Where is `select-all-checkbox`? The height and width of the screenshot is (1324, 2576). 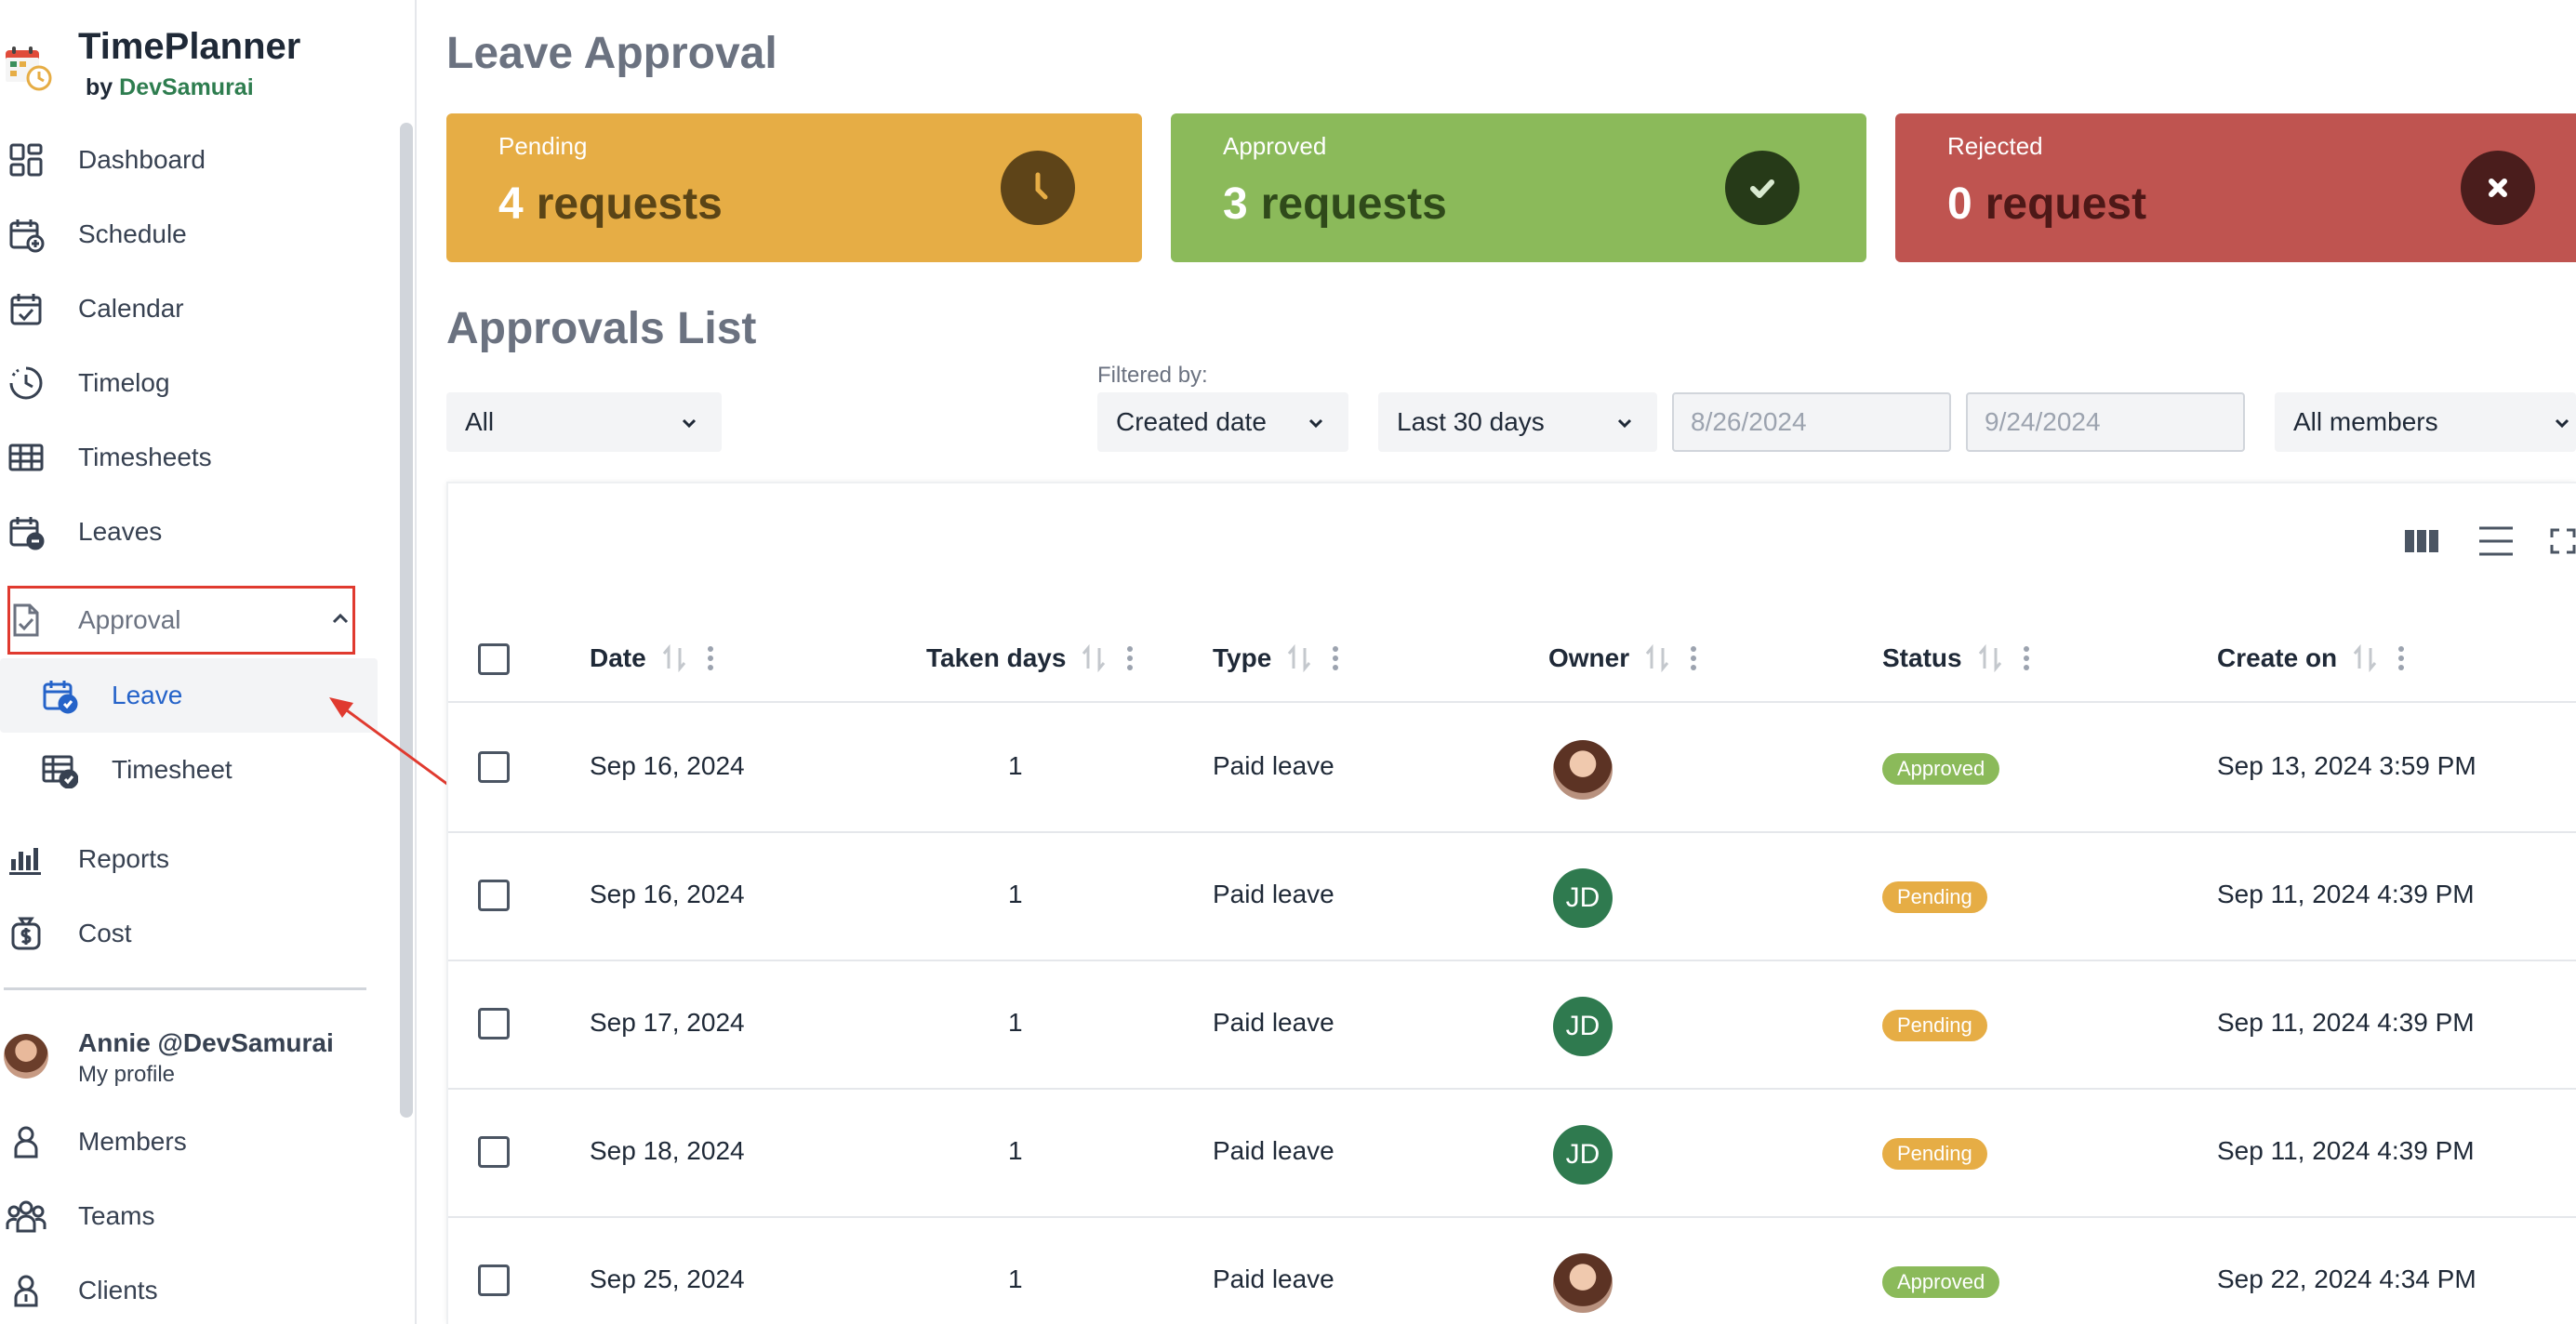 select-all-checkbox is located at coordinates (494, 659).